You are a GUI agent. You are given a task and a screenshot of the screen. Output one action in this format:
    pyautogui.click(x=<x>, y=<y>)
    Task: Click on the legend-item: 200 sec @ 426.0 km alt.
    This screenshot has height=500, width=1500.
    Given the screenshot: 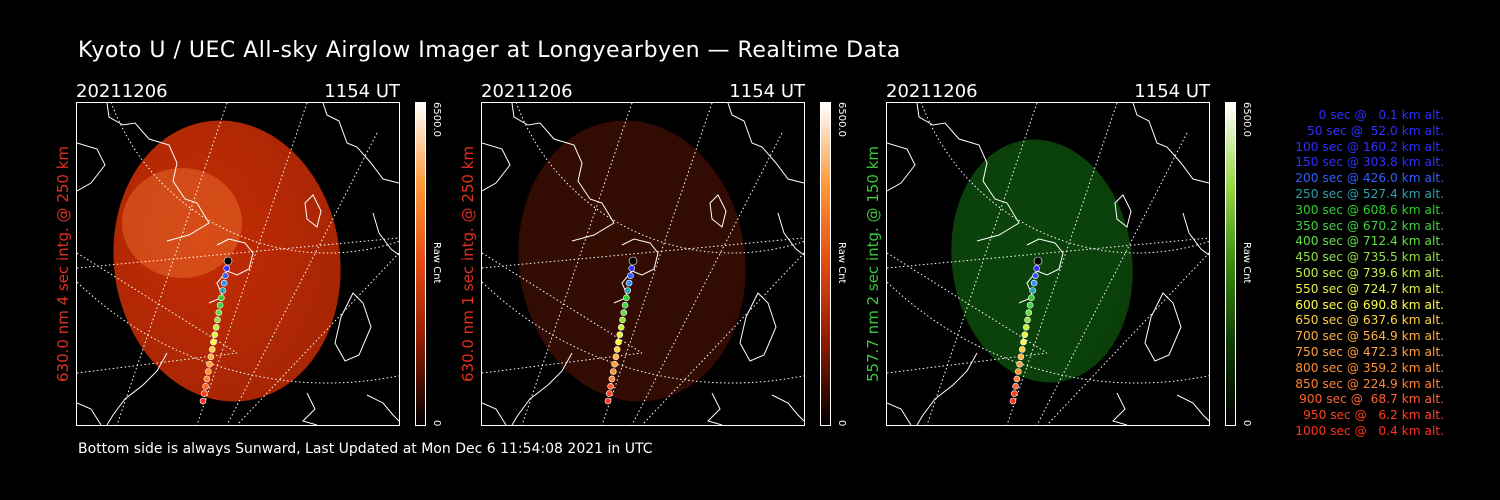 What is the action you would take?
    pyautogui.click(x=1369, y=178)
    